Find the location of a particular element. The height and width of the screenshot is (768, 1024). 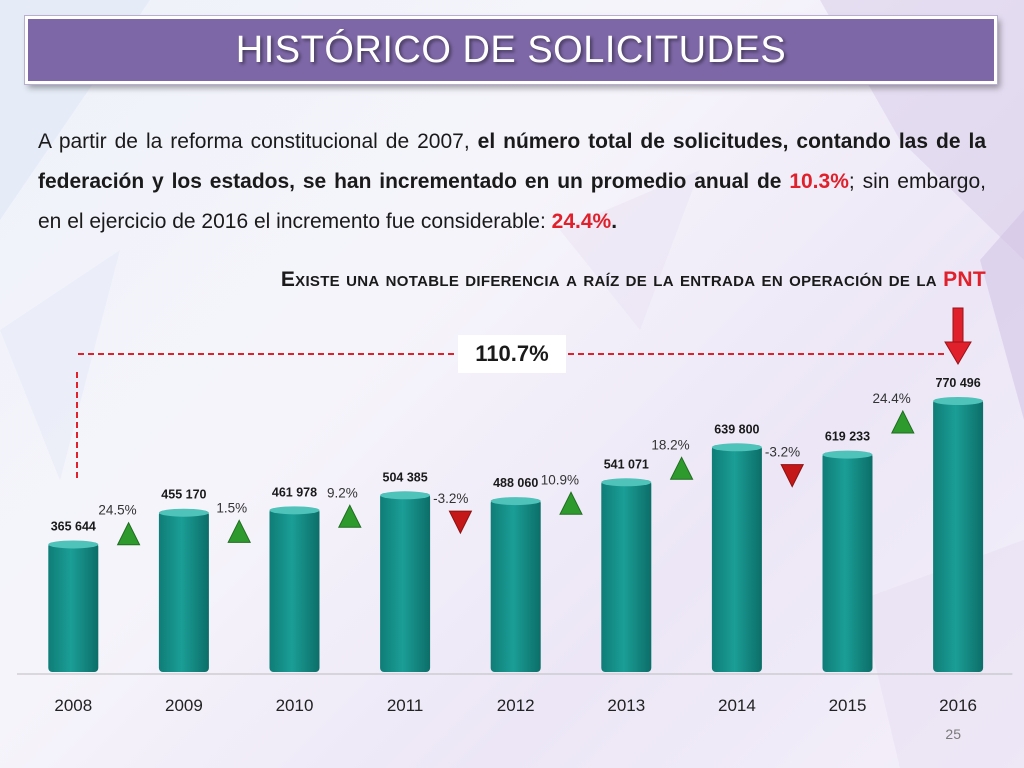

bar-2009 is located at coordinates (183, 591).